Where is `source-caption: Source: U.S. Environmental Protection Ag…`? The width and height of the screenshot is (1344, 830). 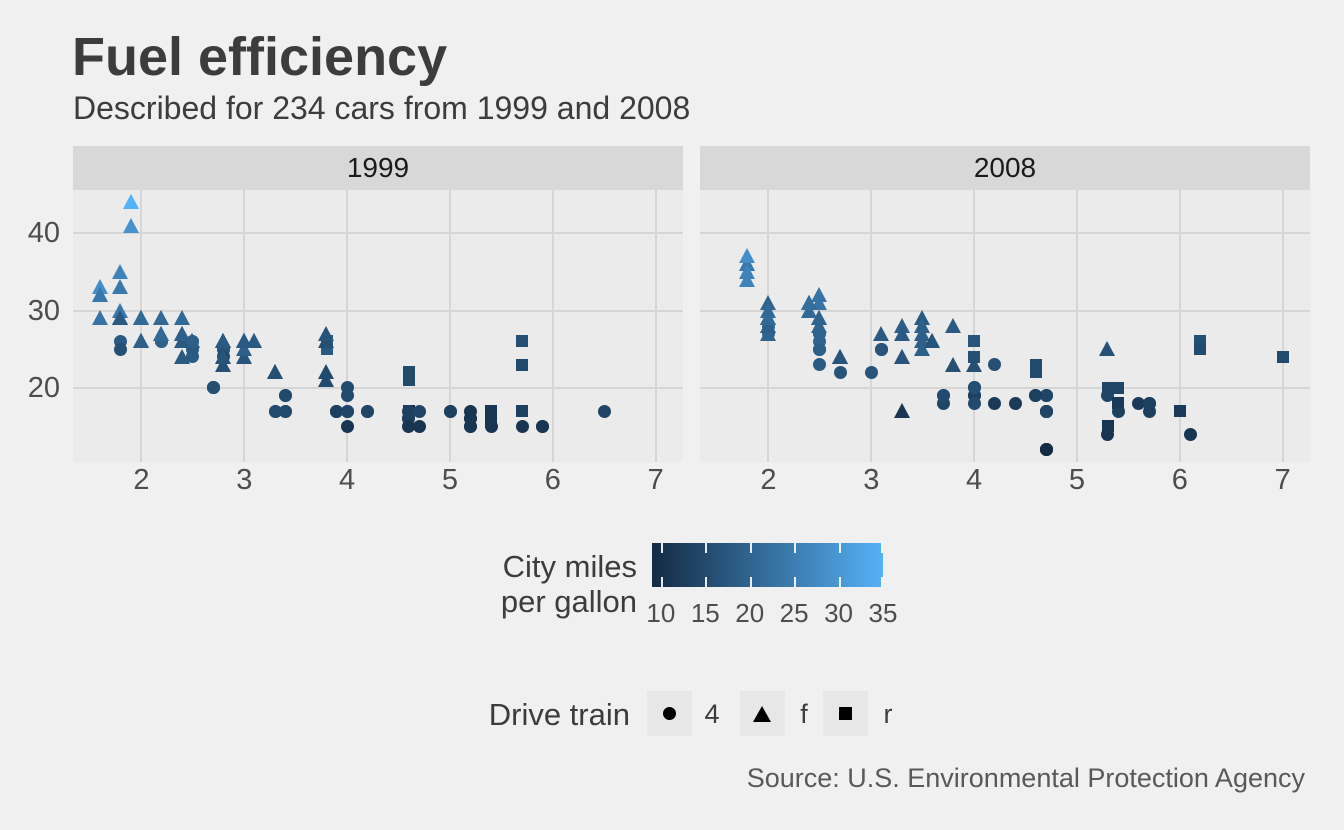
source-caption: Source: U.S. Environmental Protection Ag… is located at coordinates (1025, 778).